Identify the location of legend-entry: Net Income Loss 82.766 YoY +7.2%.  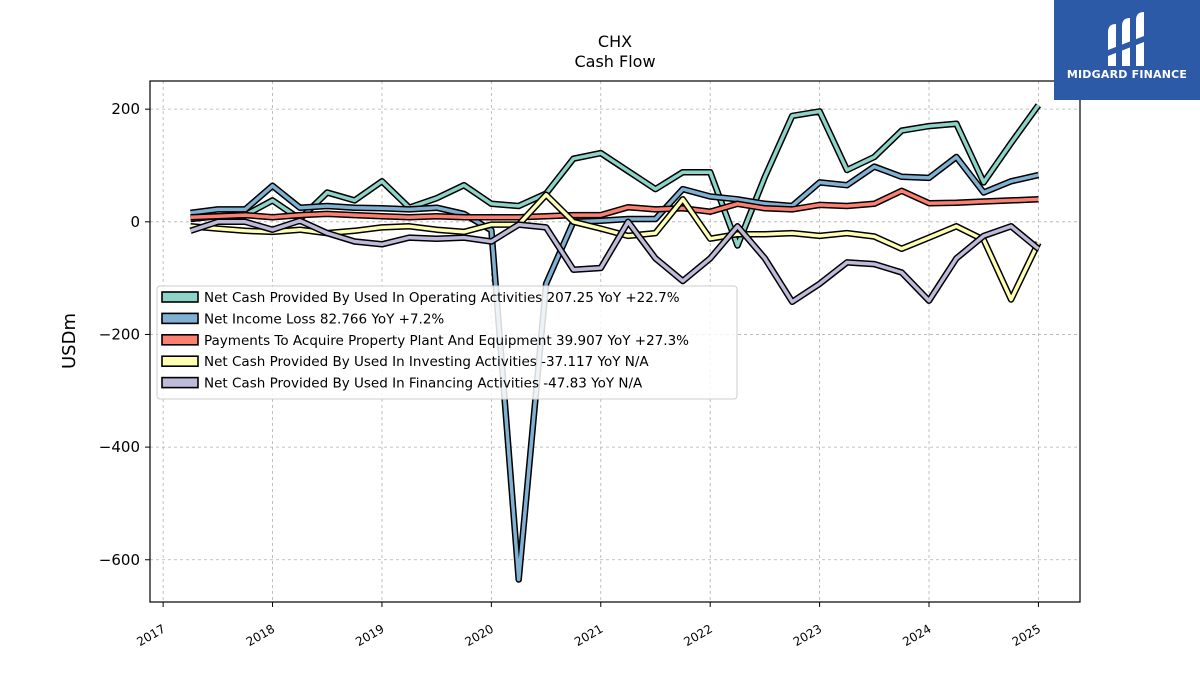
(302, 319).